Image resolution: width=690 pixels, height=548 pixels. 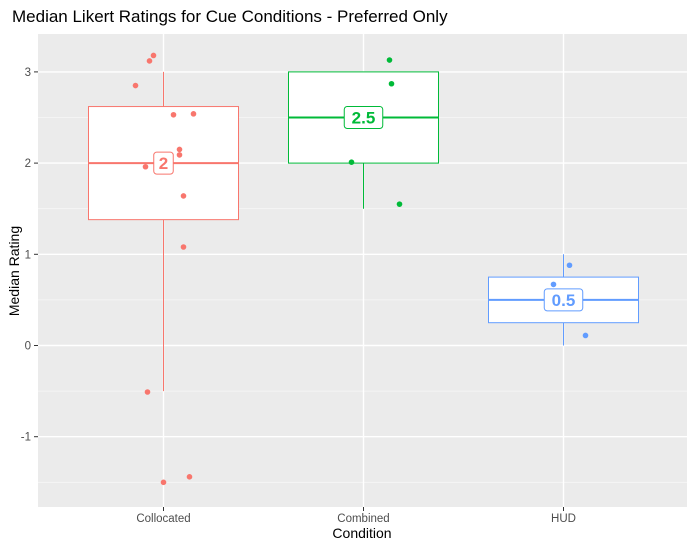 I want to click on y-axis-ticks: -1 0 1 2 3, so click(x=29, y=255).